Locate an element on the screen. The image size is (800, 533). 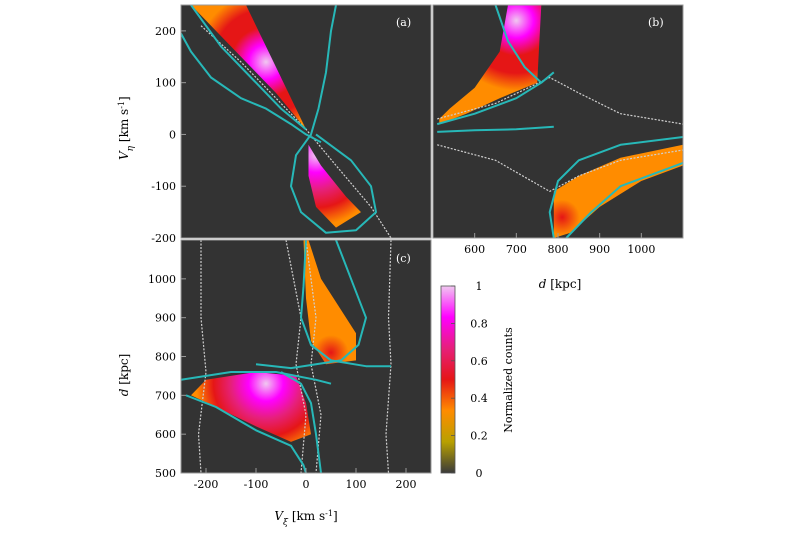
panel-a-frame is located at coordinates (306, 121).